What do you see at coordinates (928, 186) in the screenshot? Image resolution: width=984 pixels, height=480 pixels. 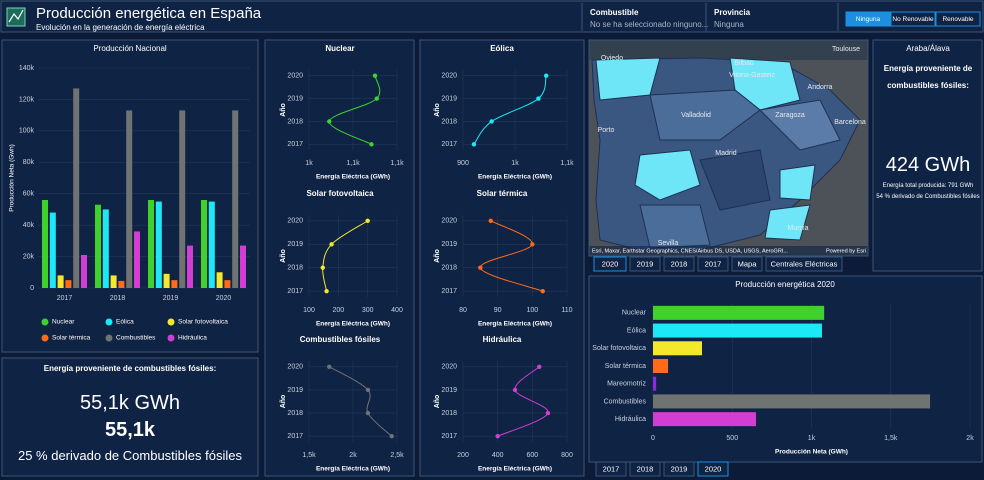 I see `province-kpi-total: Energía total producida: 791 GWh` at bounding box center [928, 186].